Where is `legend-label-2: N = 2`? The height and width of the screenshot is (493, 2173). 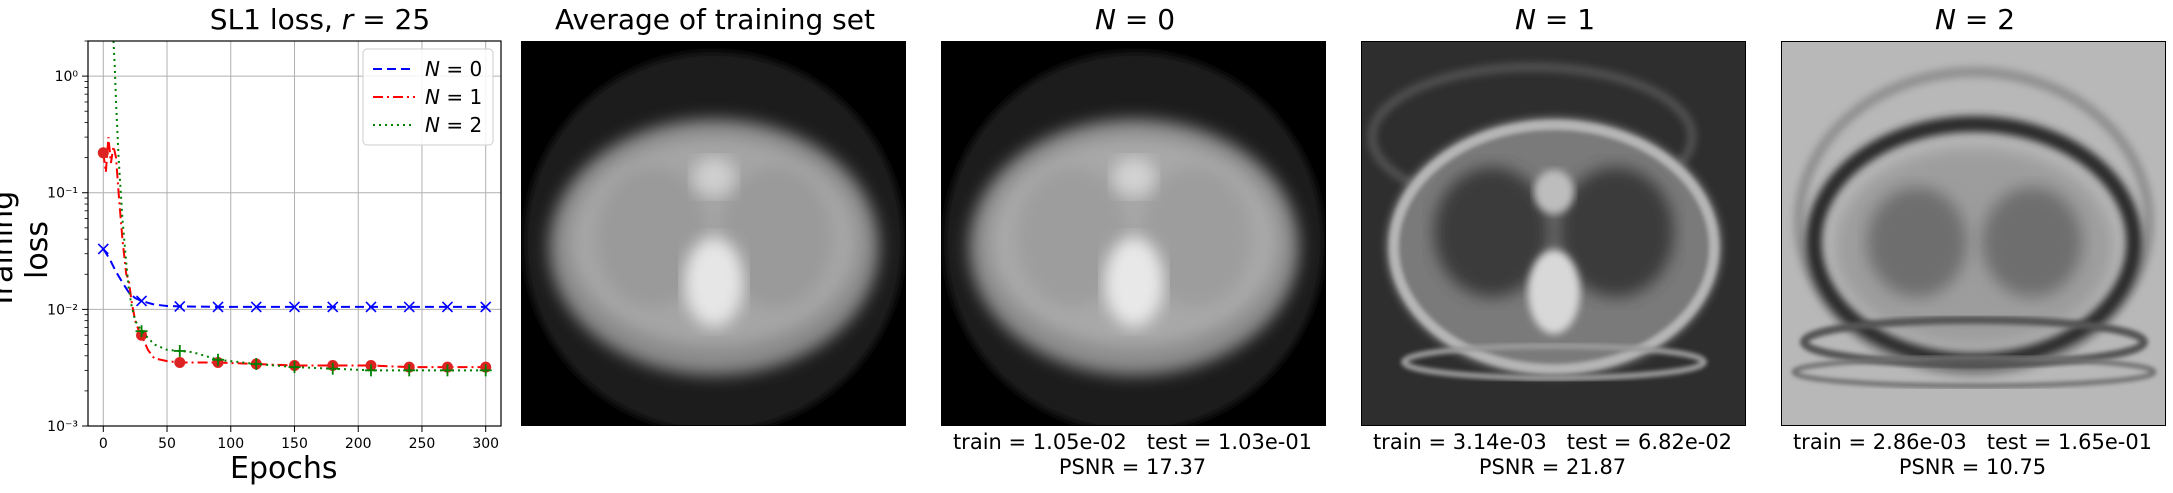 legend-label-2: N = 2 is located at coordinates (453, 125).